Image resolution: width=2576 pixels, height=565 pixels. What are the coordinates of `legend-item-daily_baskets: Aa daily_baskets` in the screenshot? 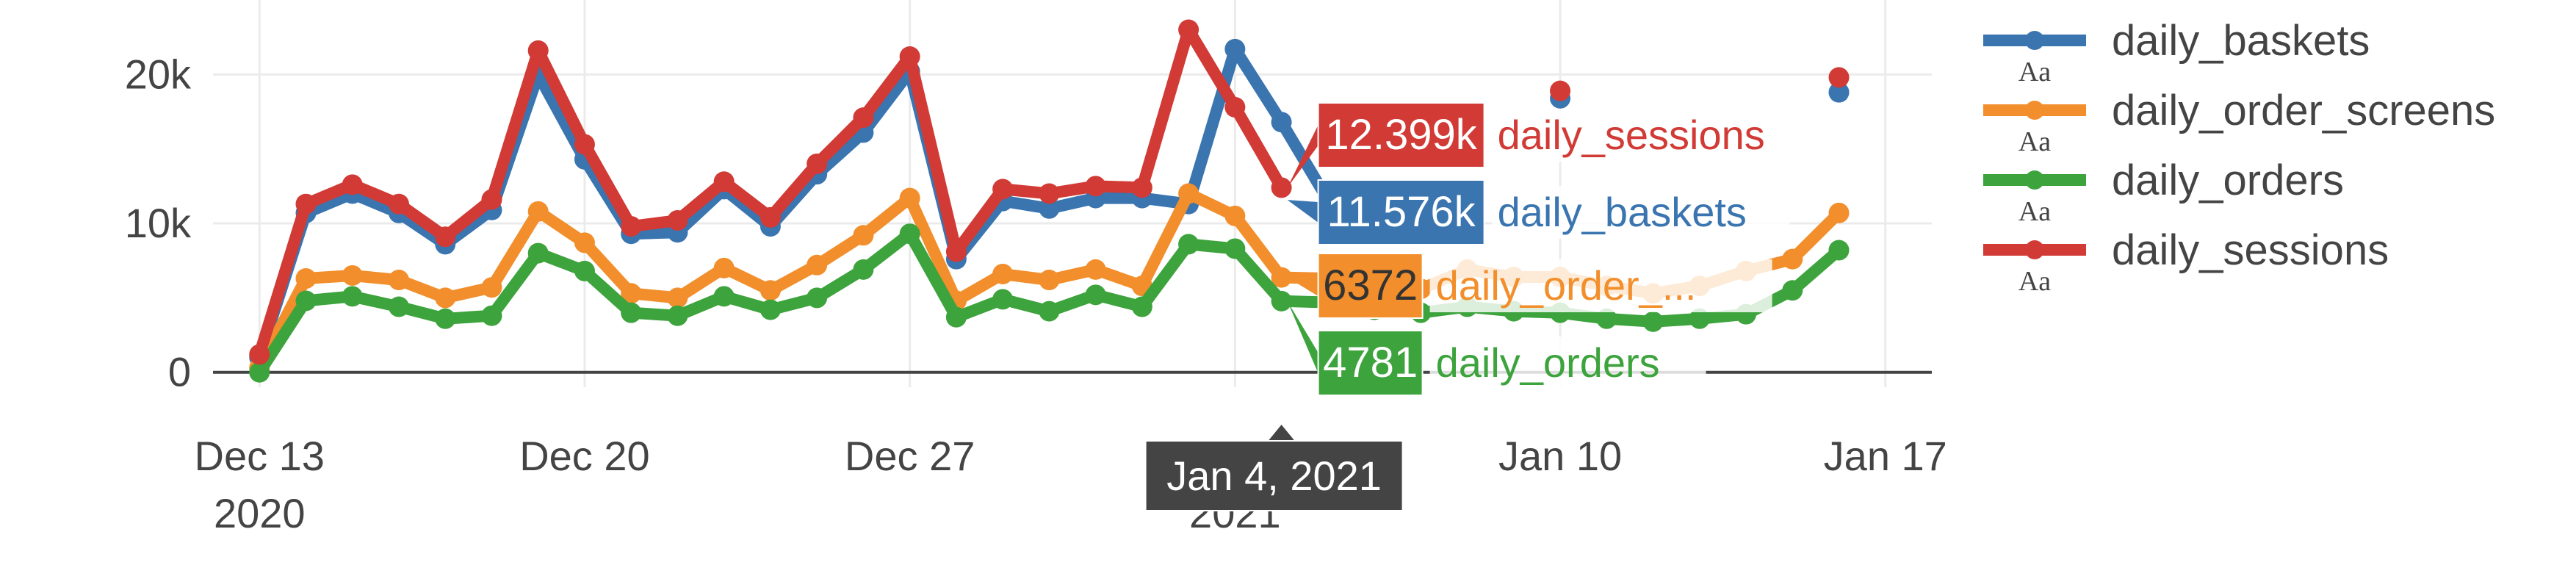 It's located at (2176, 52).